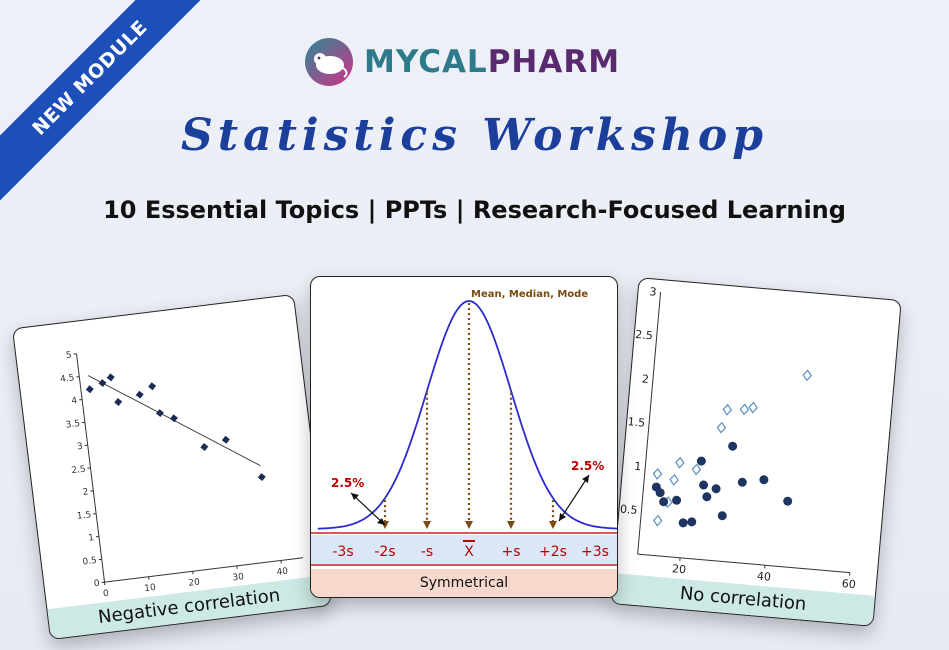 Image resolution: width=949 pixels, height=650 pixels. What do you see at coordinates (562, 517) in the screenshot?
I see `tail-right-arrowhead` at bounding box center [562, 517].